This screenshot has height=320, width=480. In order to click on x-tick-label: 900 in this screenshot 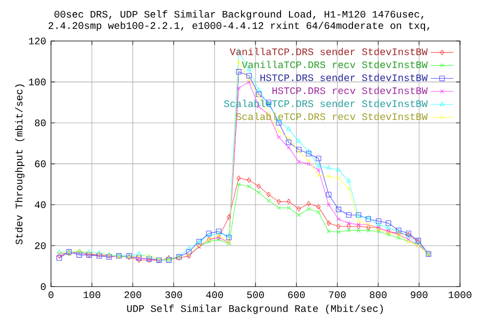, I will do `click(419, 294)`.